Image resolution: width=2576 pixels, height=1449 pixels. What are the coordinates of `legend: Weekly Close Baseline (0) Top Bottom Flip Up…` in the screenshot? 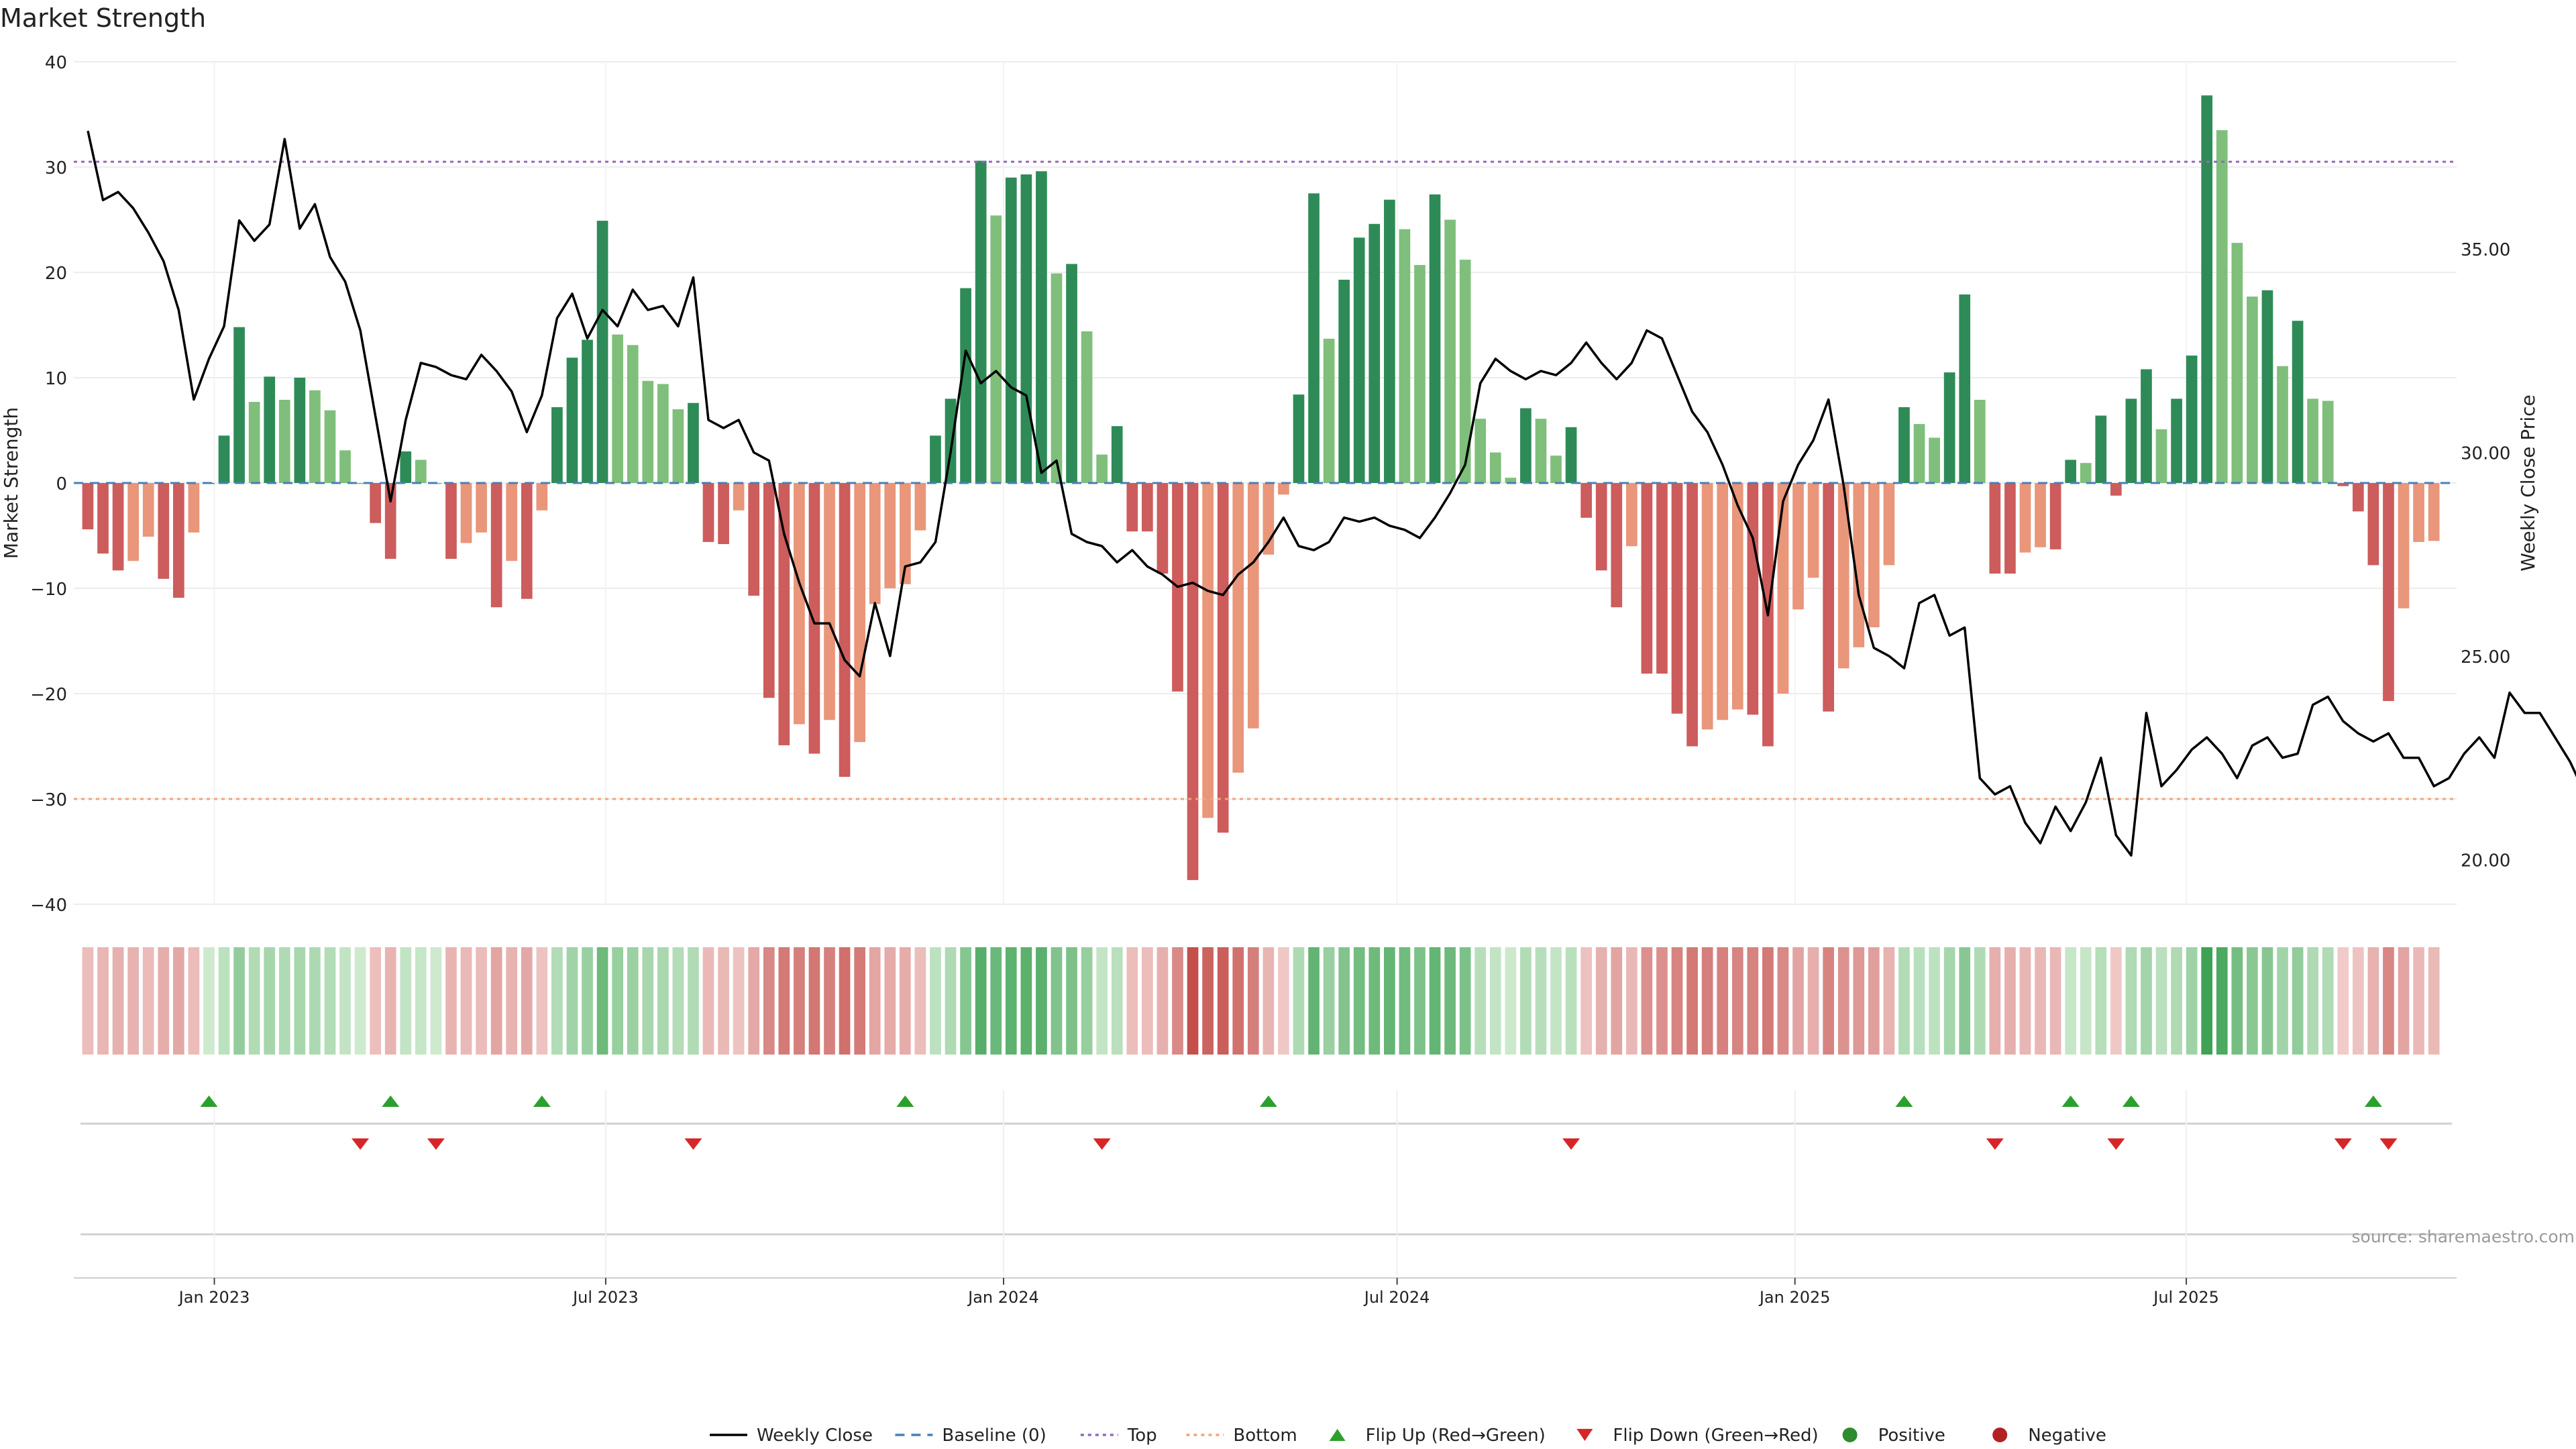 It's located at (1408, 1436).